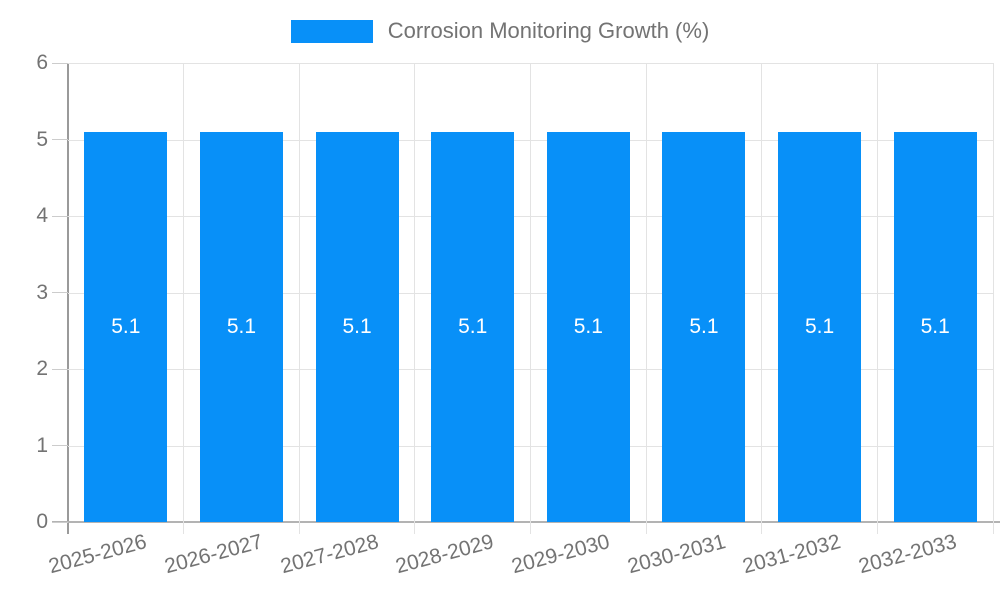 The height and width of the screenshot is (600, 1000). What do you see at coordinates (792, 554) in the screenshot?
I see `x-axis-tick-label: 2031-2032` at bounding box center [792, 554].